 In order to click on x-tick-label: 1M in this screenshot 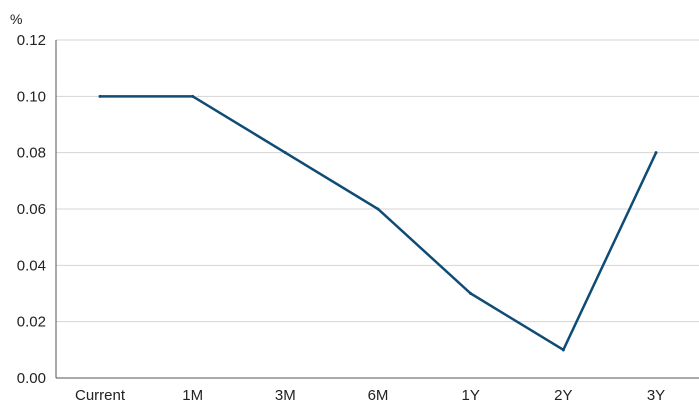, I will do `click(192, 395)`.